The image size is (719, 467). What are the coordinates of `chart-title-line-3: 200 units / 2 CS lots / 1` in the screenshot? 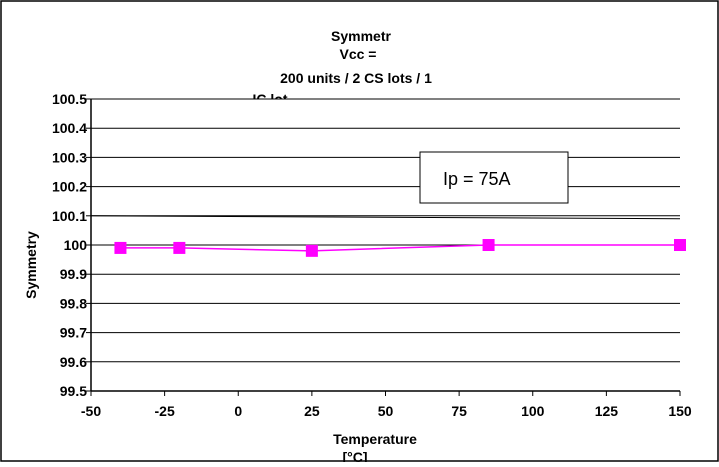 It's located at (356, 78).